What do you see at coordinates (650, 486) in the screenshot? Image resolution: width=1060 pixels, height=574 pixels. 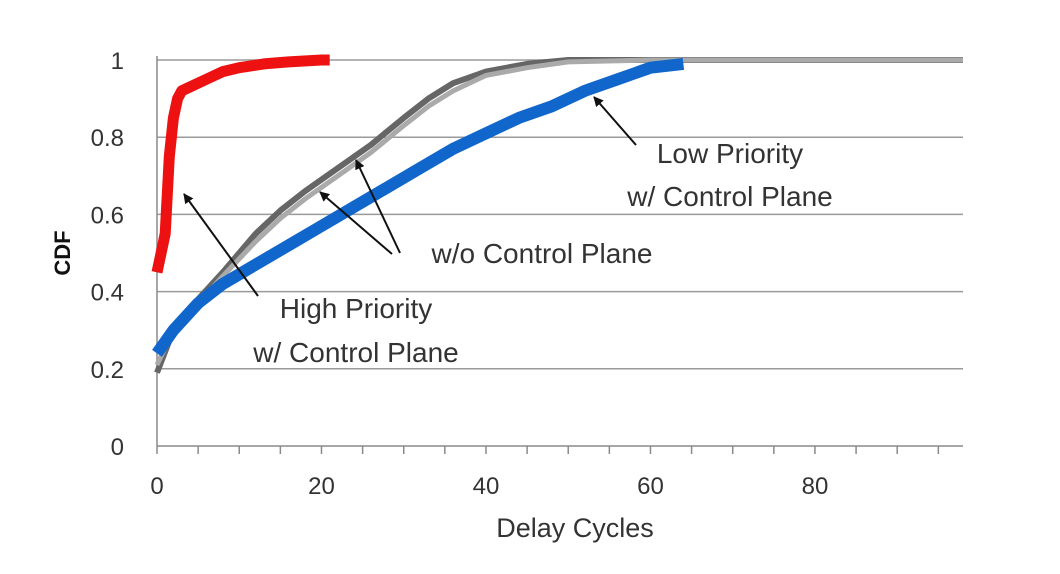 I see `x-tick-label: 60` at bounding box center [650, 486].